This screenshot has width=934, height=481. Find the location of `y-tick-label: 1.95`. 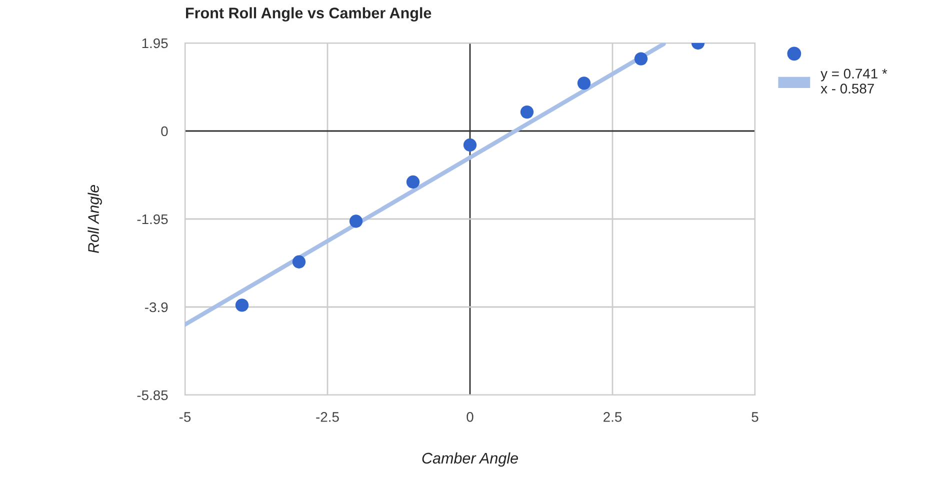

y-tick-label: 1.95 is located at coordinates (155, 43).